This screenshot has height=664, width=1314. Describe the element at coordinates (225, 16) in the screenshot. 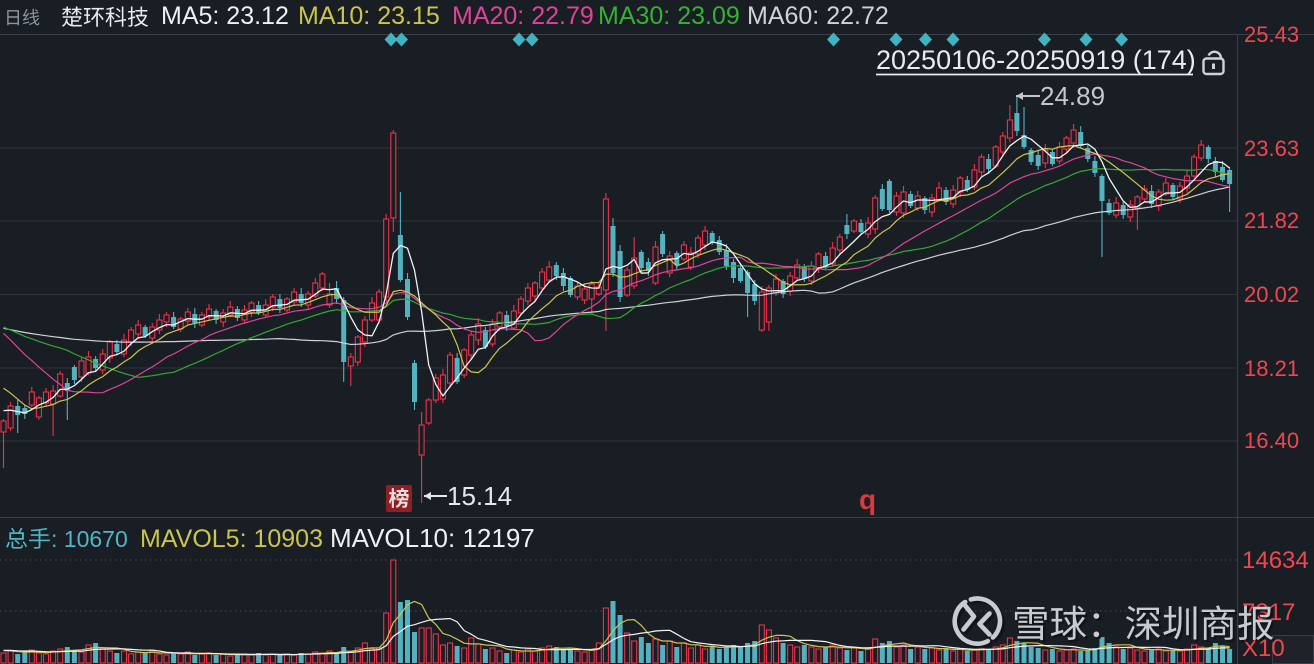

I see `svg-text: MA5: 23.12` at that location.